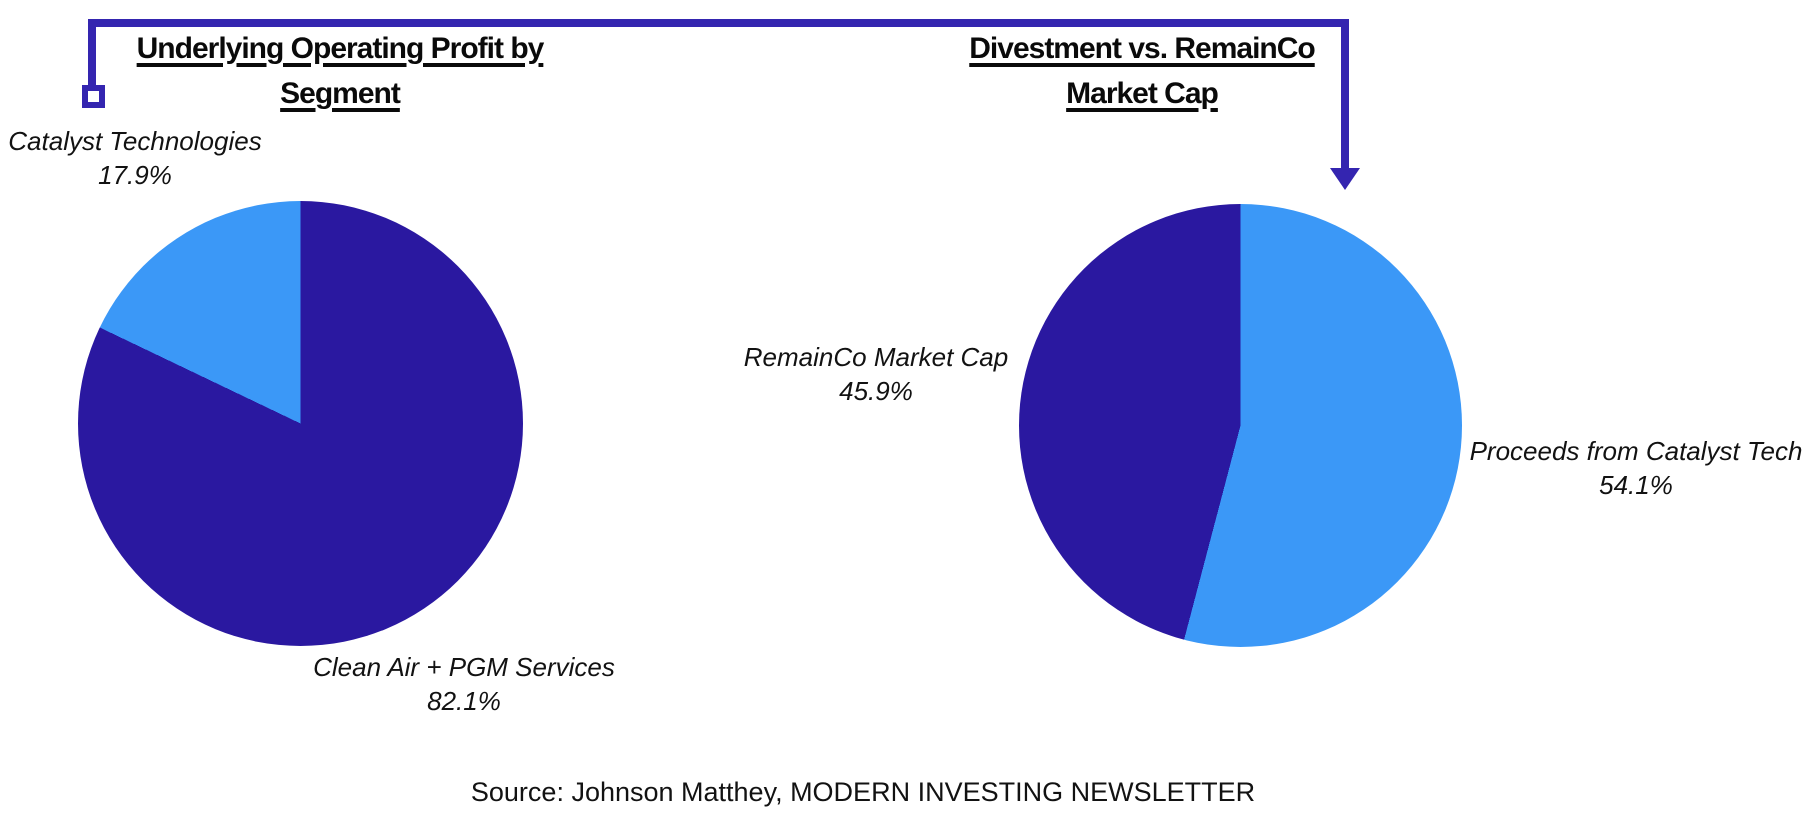 The height and width of the screenshot is (822, 1809). Describe the element at coordinates (135, 175) in the screenshot. I see `label-catalyst-technologies-pct: 17.9%` at that location.